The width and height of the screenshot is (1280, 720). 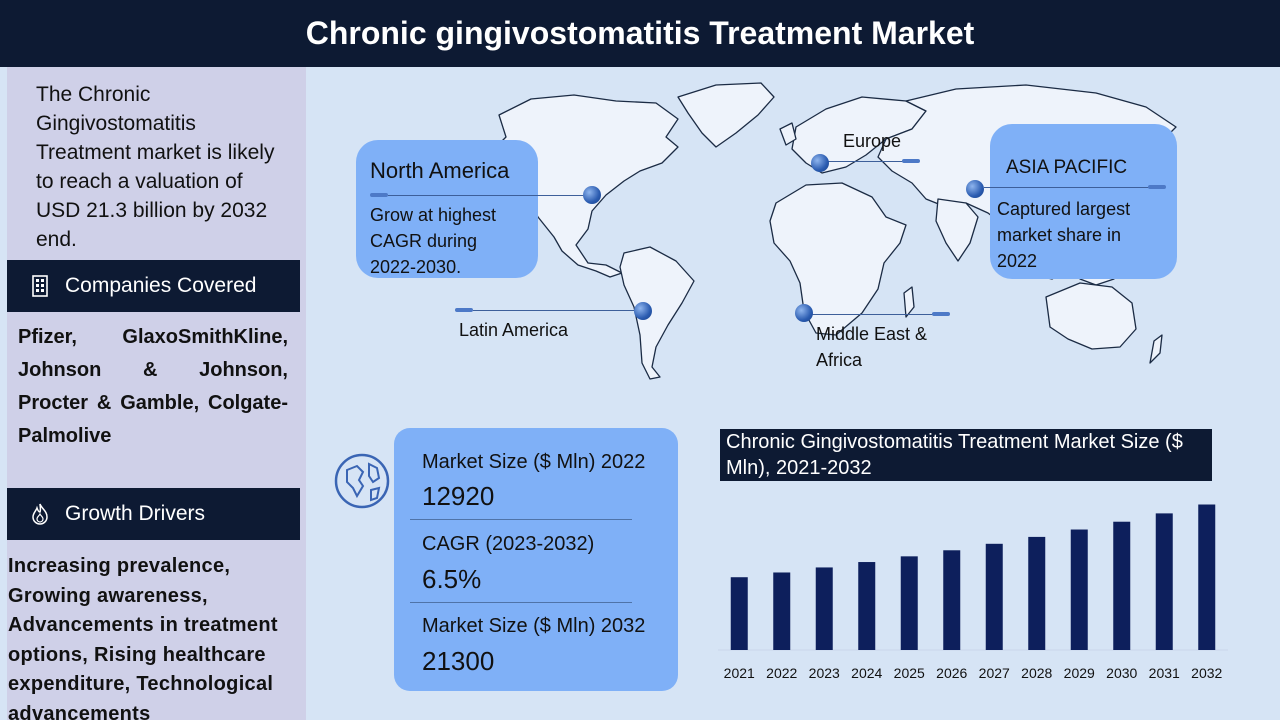 I want to click on market-size-2032-label: Market Size ($ Mln) 2032, so click(x=534, y=626).